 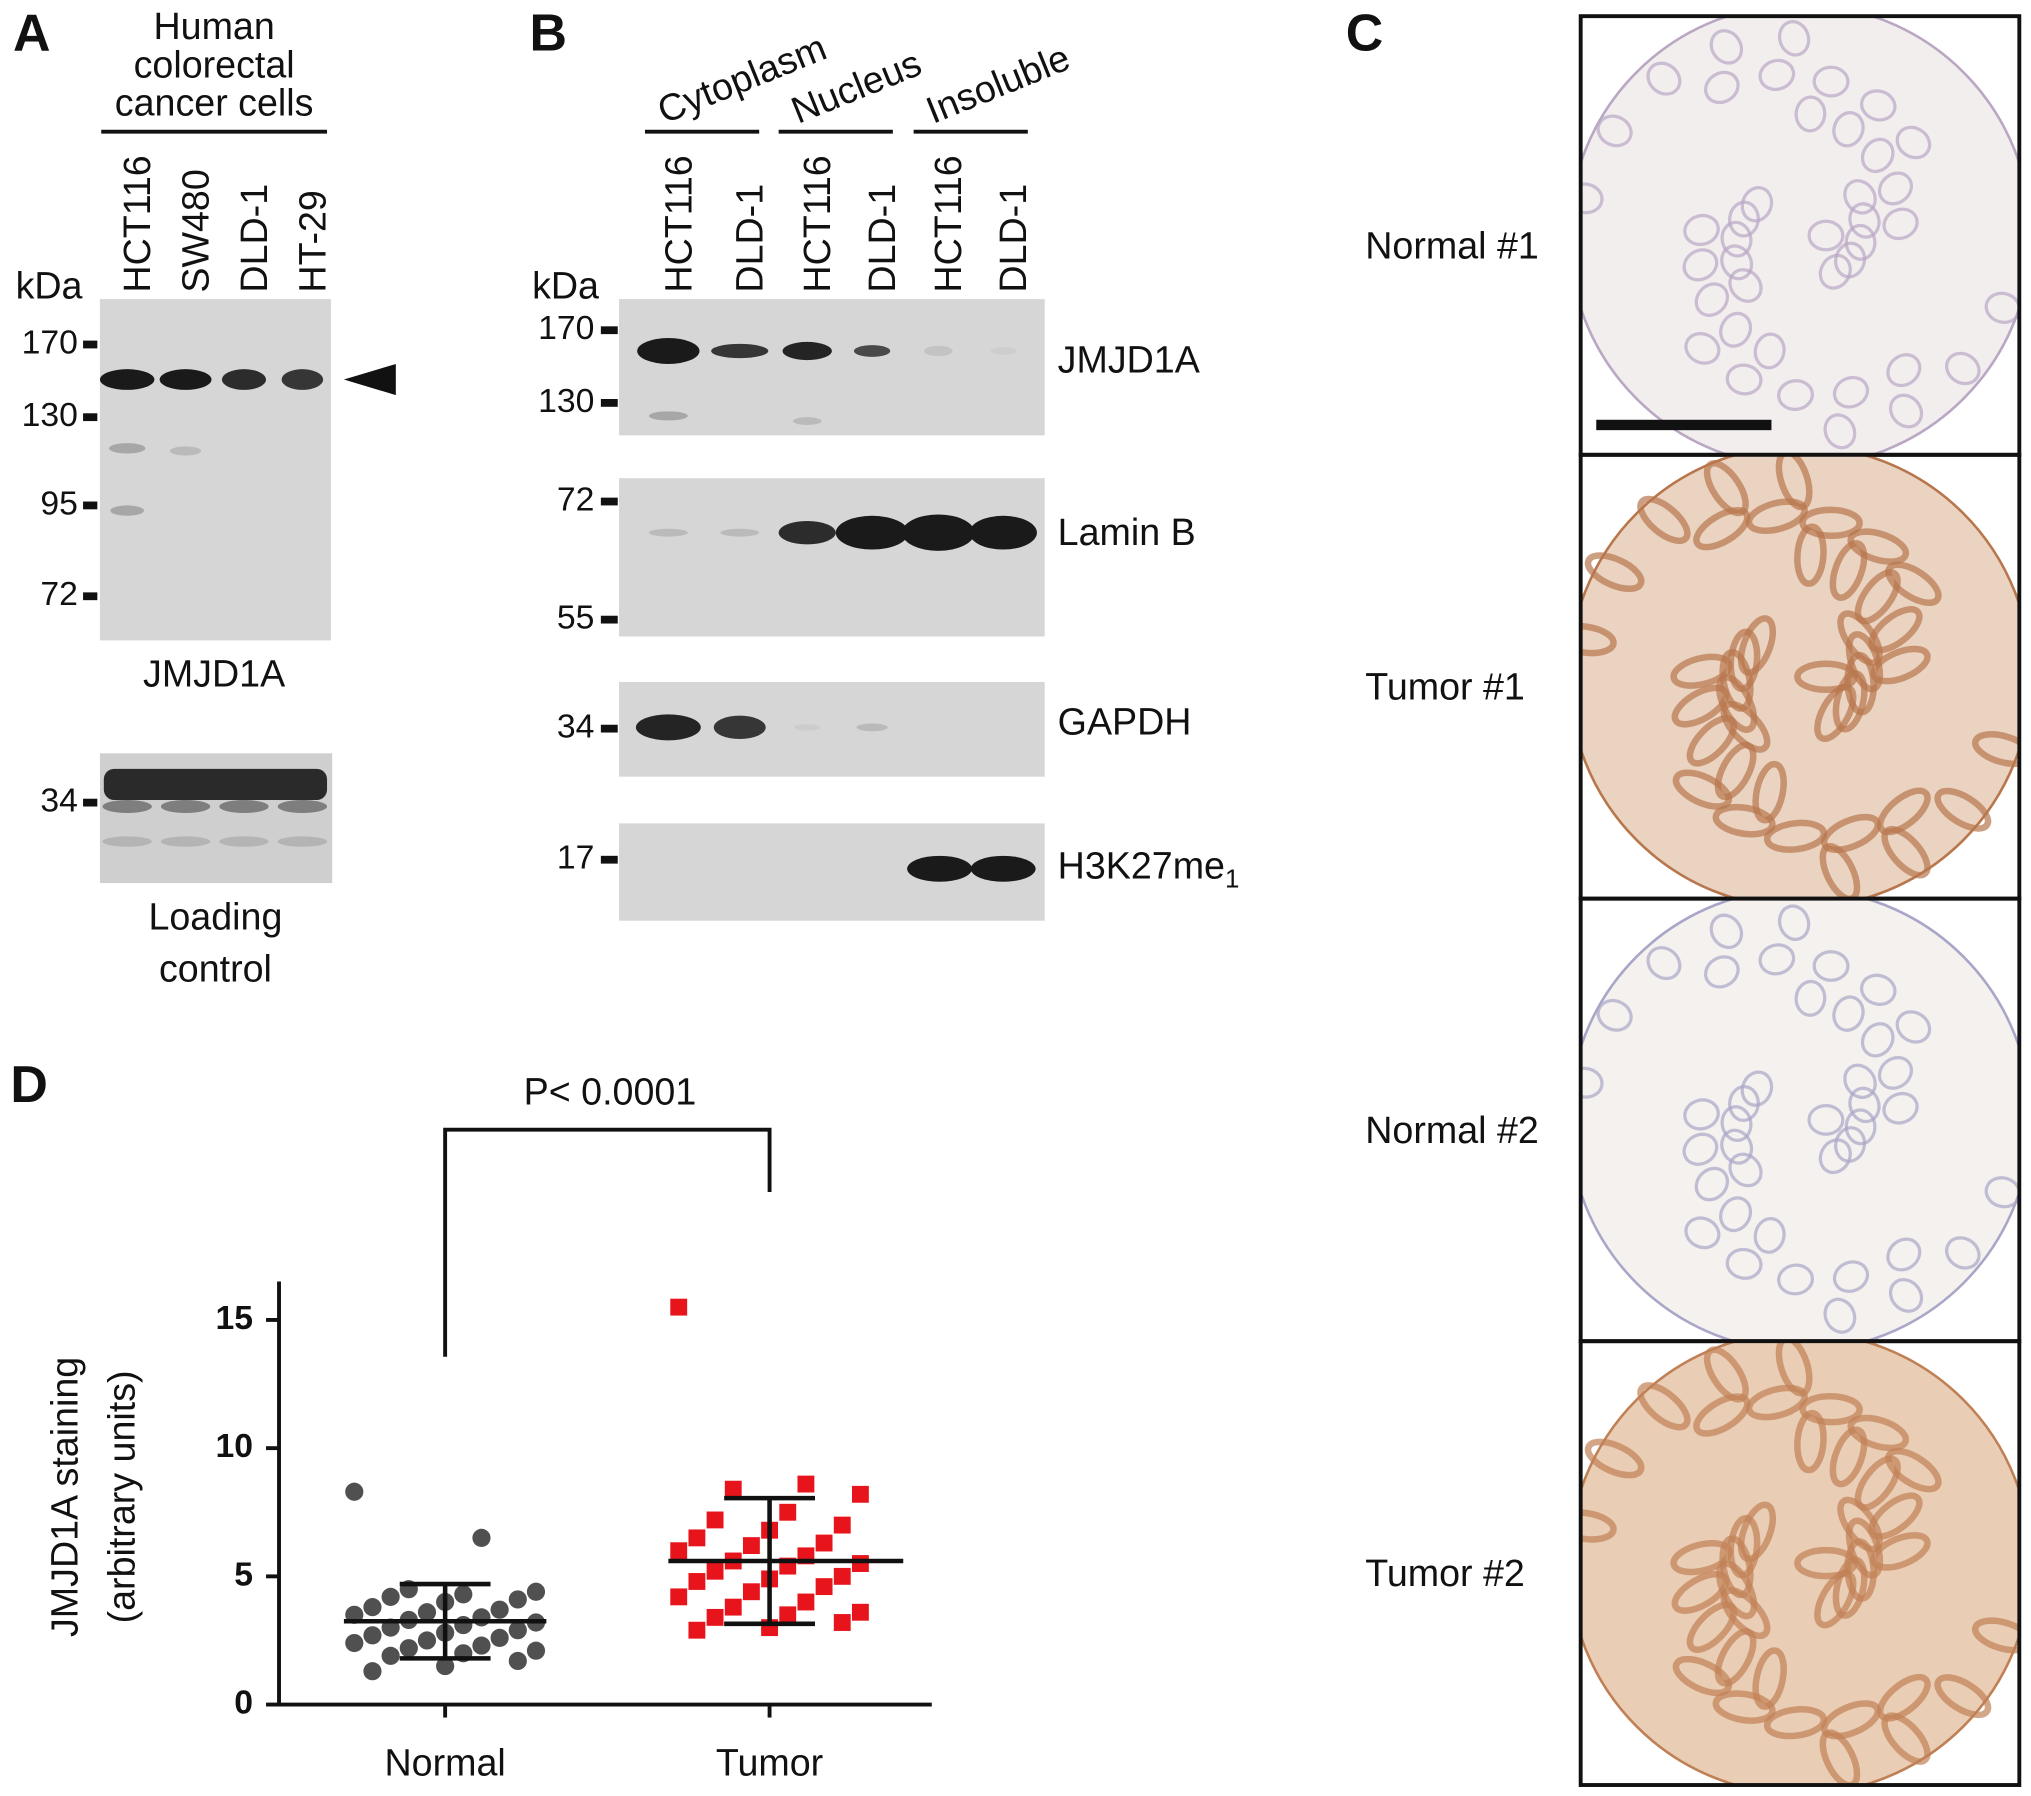 I want to click on x-tick-label: Tumor, so click(x=769, y=1762).